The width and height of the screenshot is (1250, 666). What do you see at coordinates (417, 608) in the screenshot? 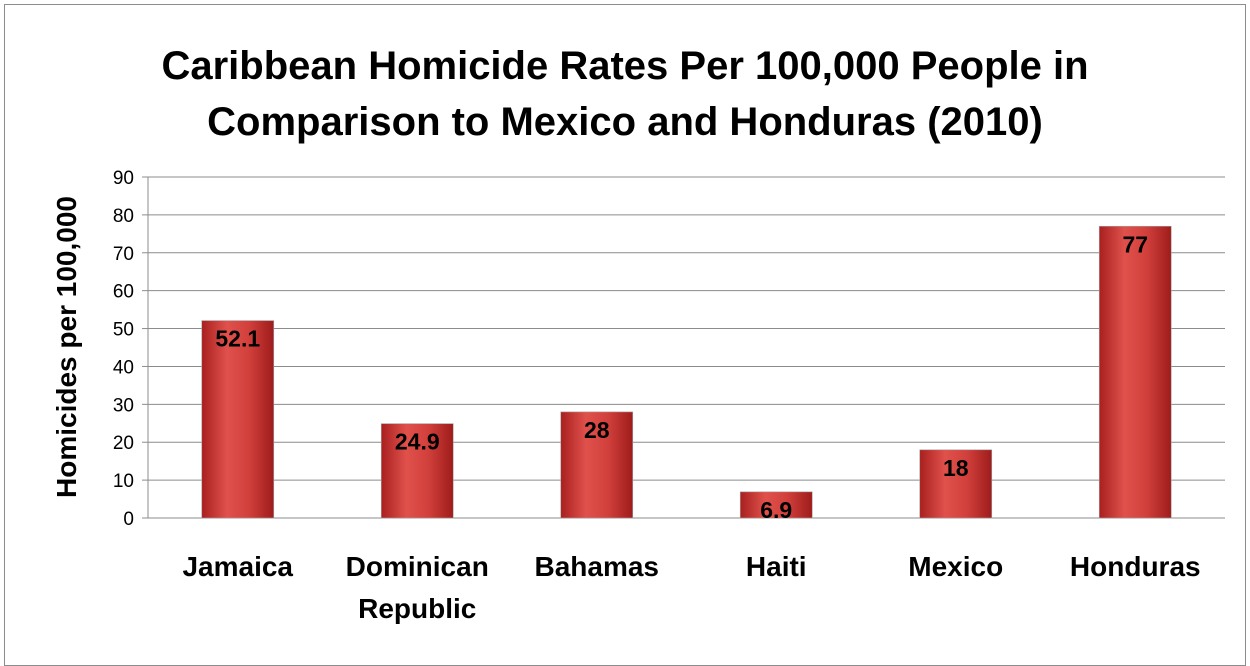
I see `category-label-line: Republic` at bounding box center [417, 608].